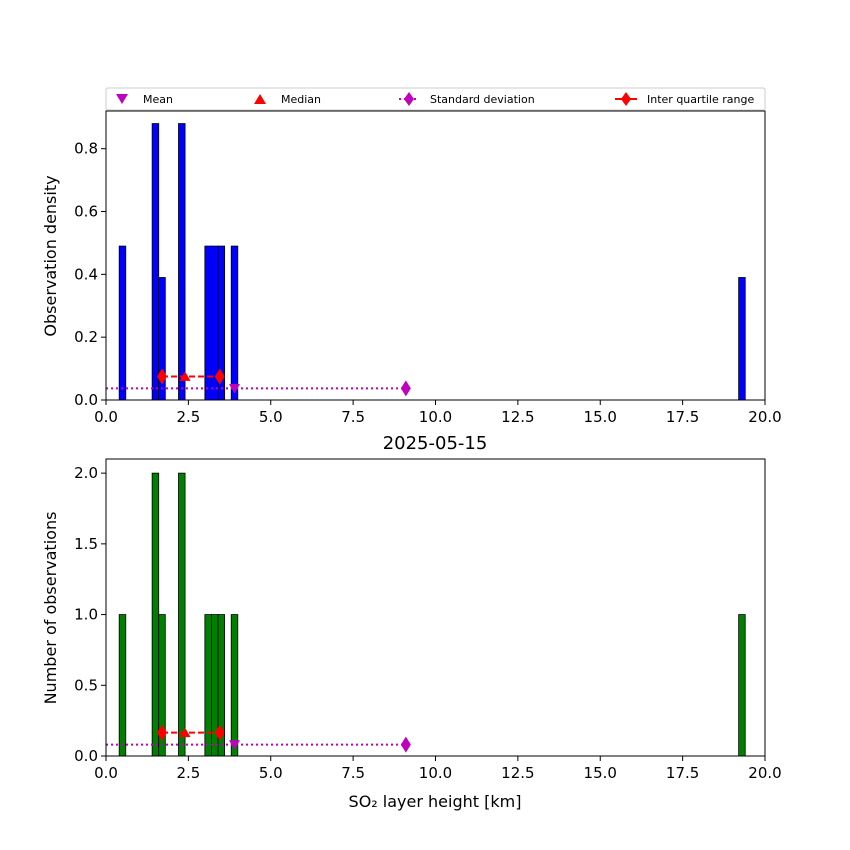  I want to click on y-tick-label: 0.2, so click(86, 337).